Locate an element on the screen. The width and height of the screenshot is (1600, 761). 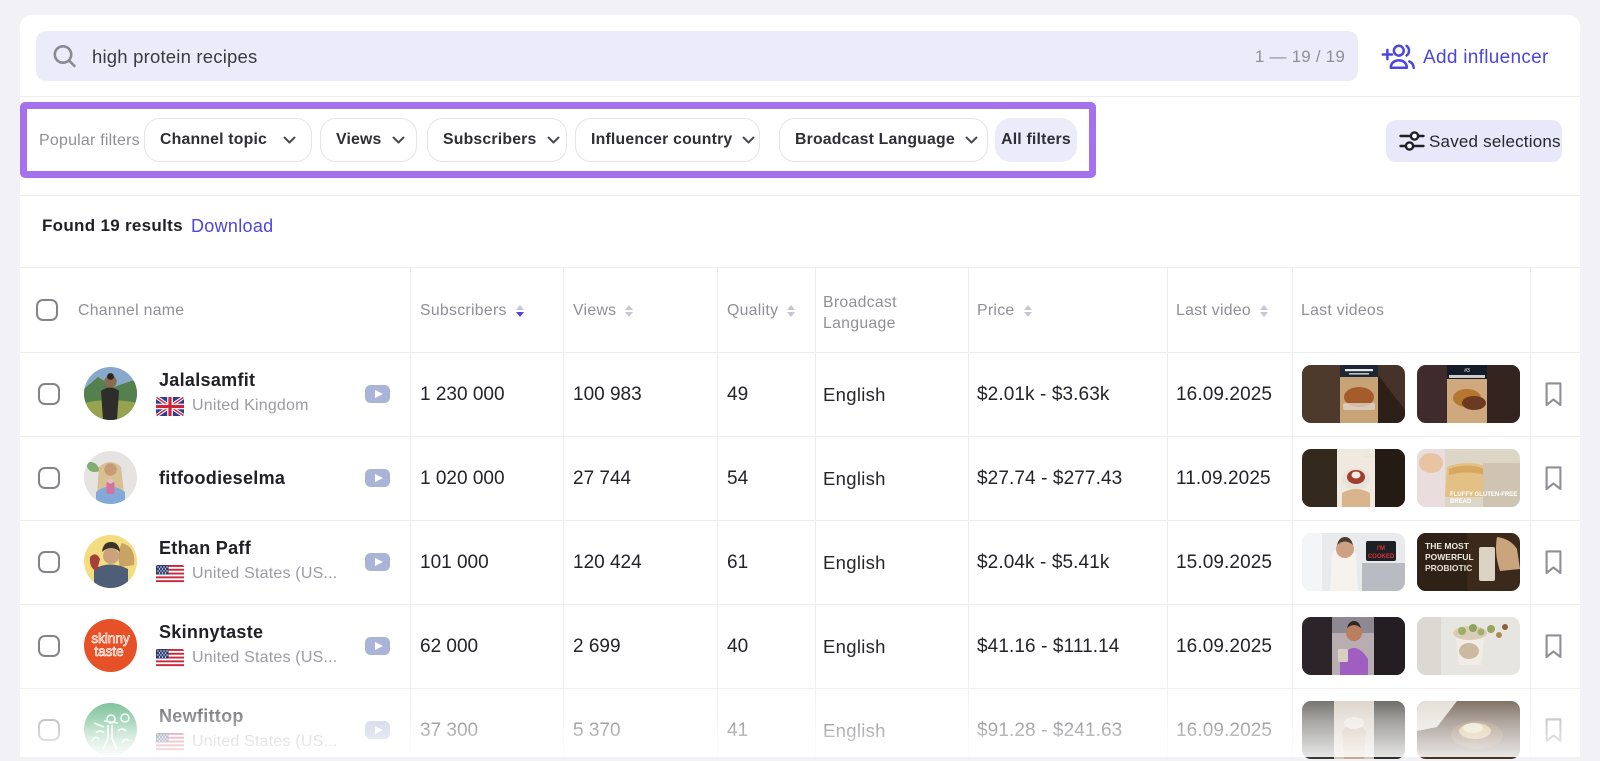
svg-text: BREAD is located at coordinates (1461, 502).